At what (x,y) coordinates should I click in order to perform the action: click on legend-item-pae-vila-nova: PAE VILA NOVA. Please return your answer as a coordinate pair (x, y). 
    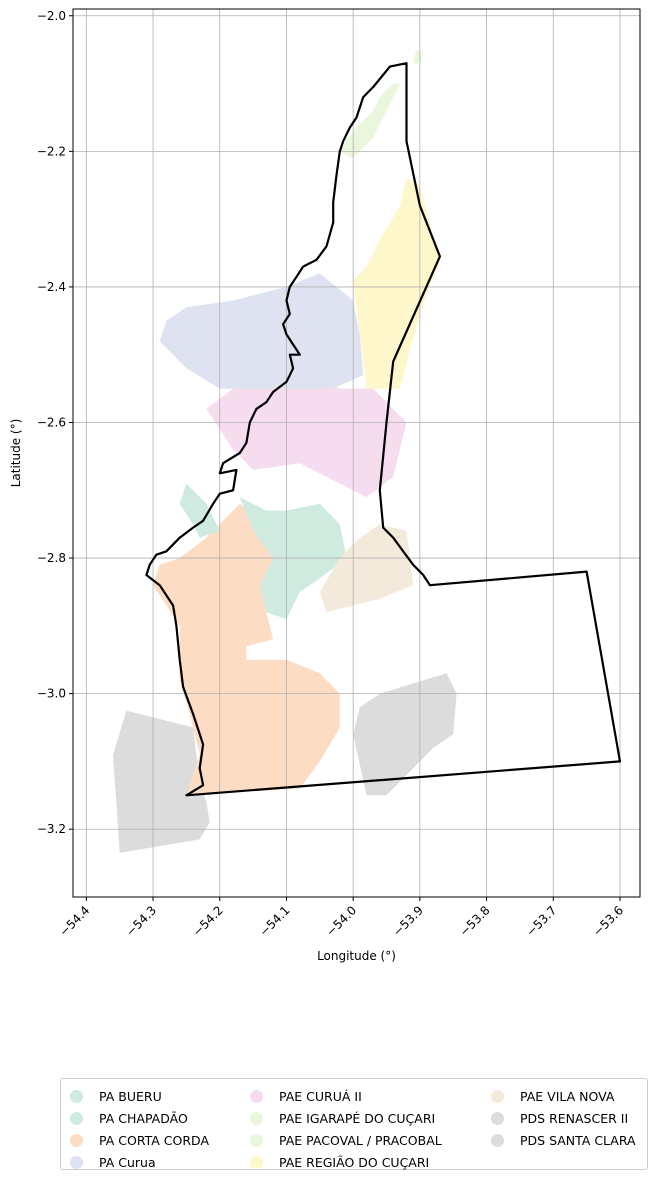
    Looking at the image, I should click on (559, 1096).